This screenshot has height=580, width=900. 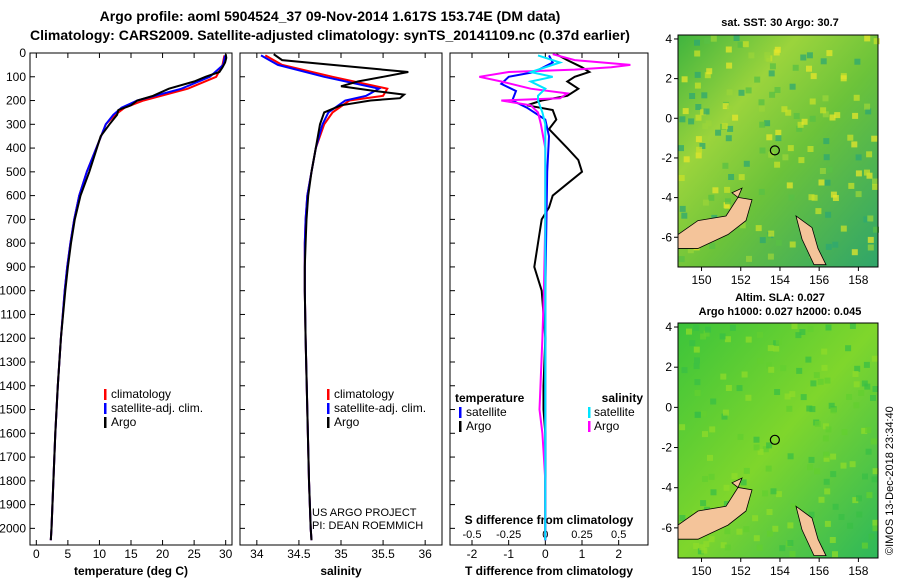 I want to click on depth-tick-label: 1200, so click(x=13, y=338).